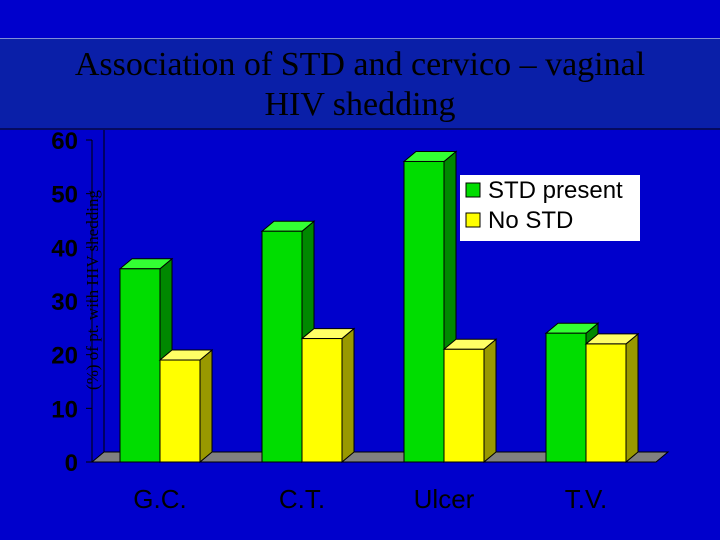 The image size is (720, 540). I want to click on x-category-label: Ulcer, so click(444, 499).